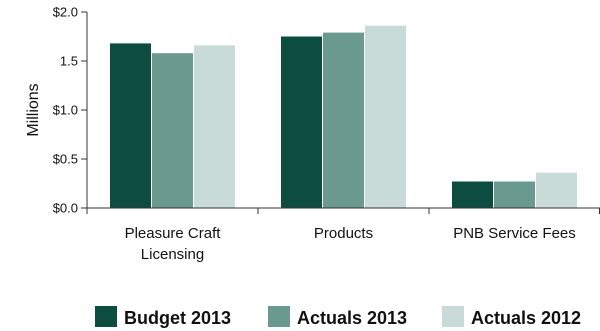  Describe the element at coordinates (173, 244) in the screenshot. I see `x-category-label: Pleasure Craft Licensing` at that location.